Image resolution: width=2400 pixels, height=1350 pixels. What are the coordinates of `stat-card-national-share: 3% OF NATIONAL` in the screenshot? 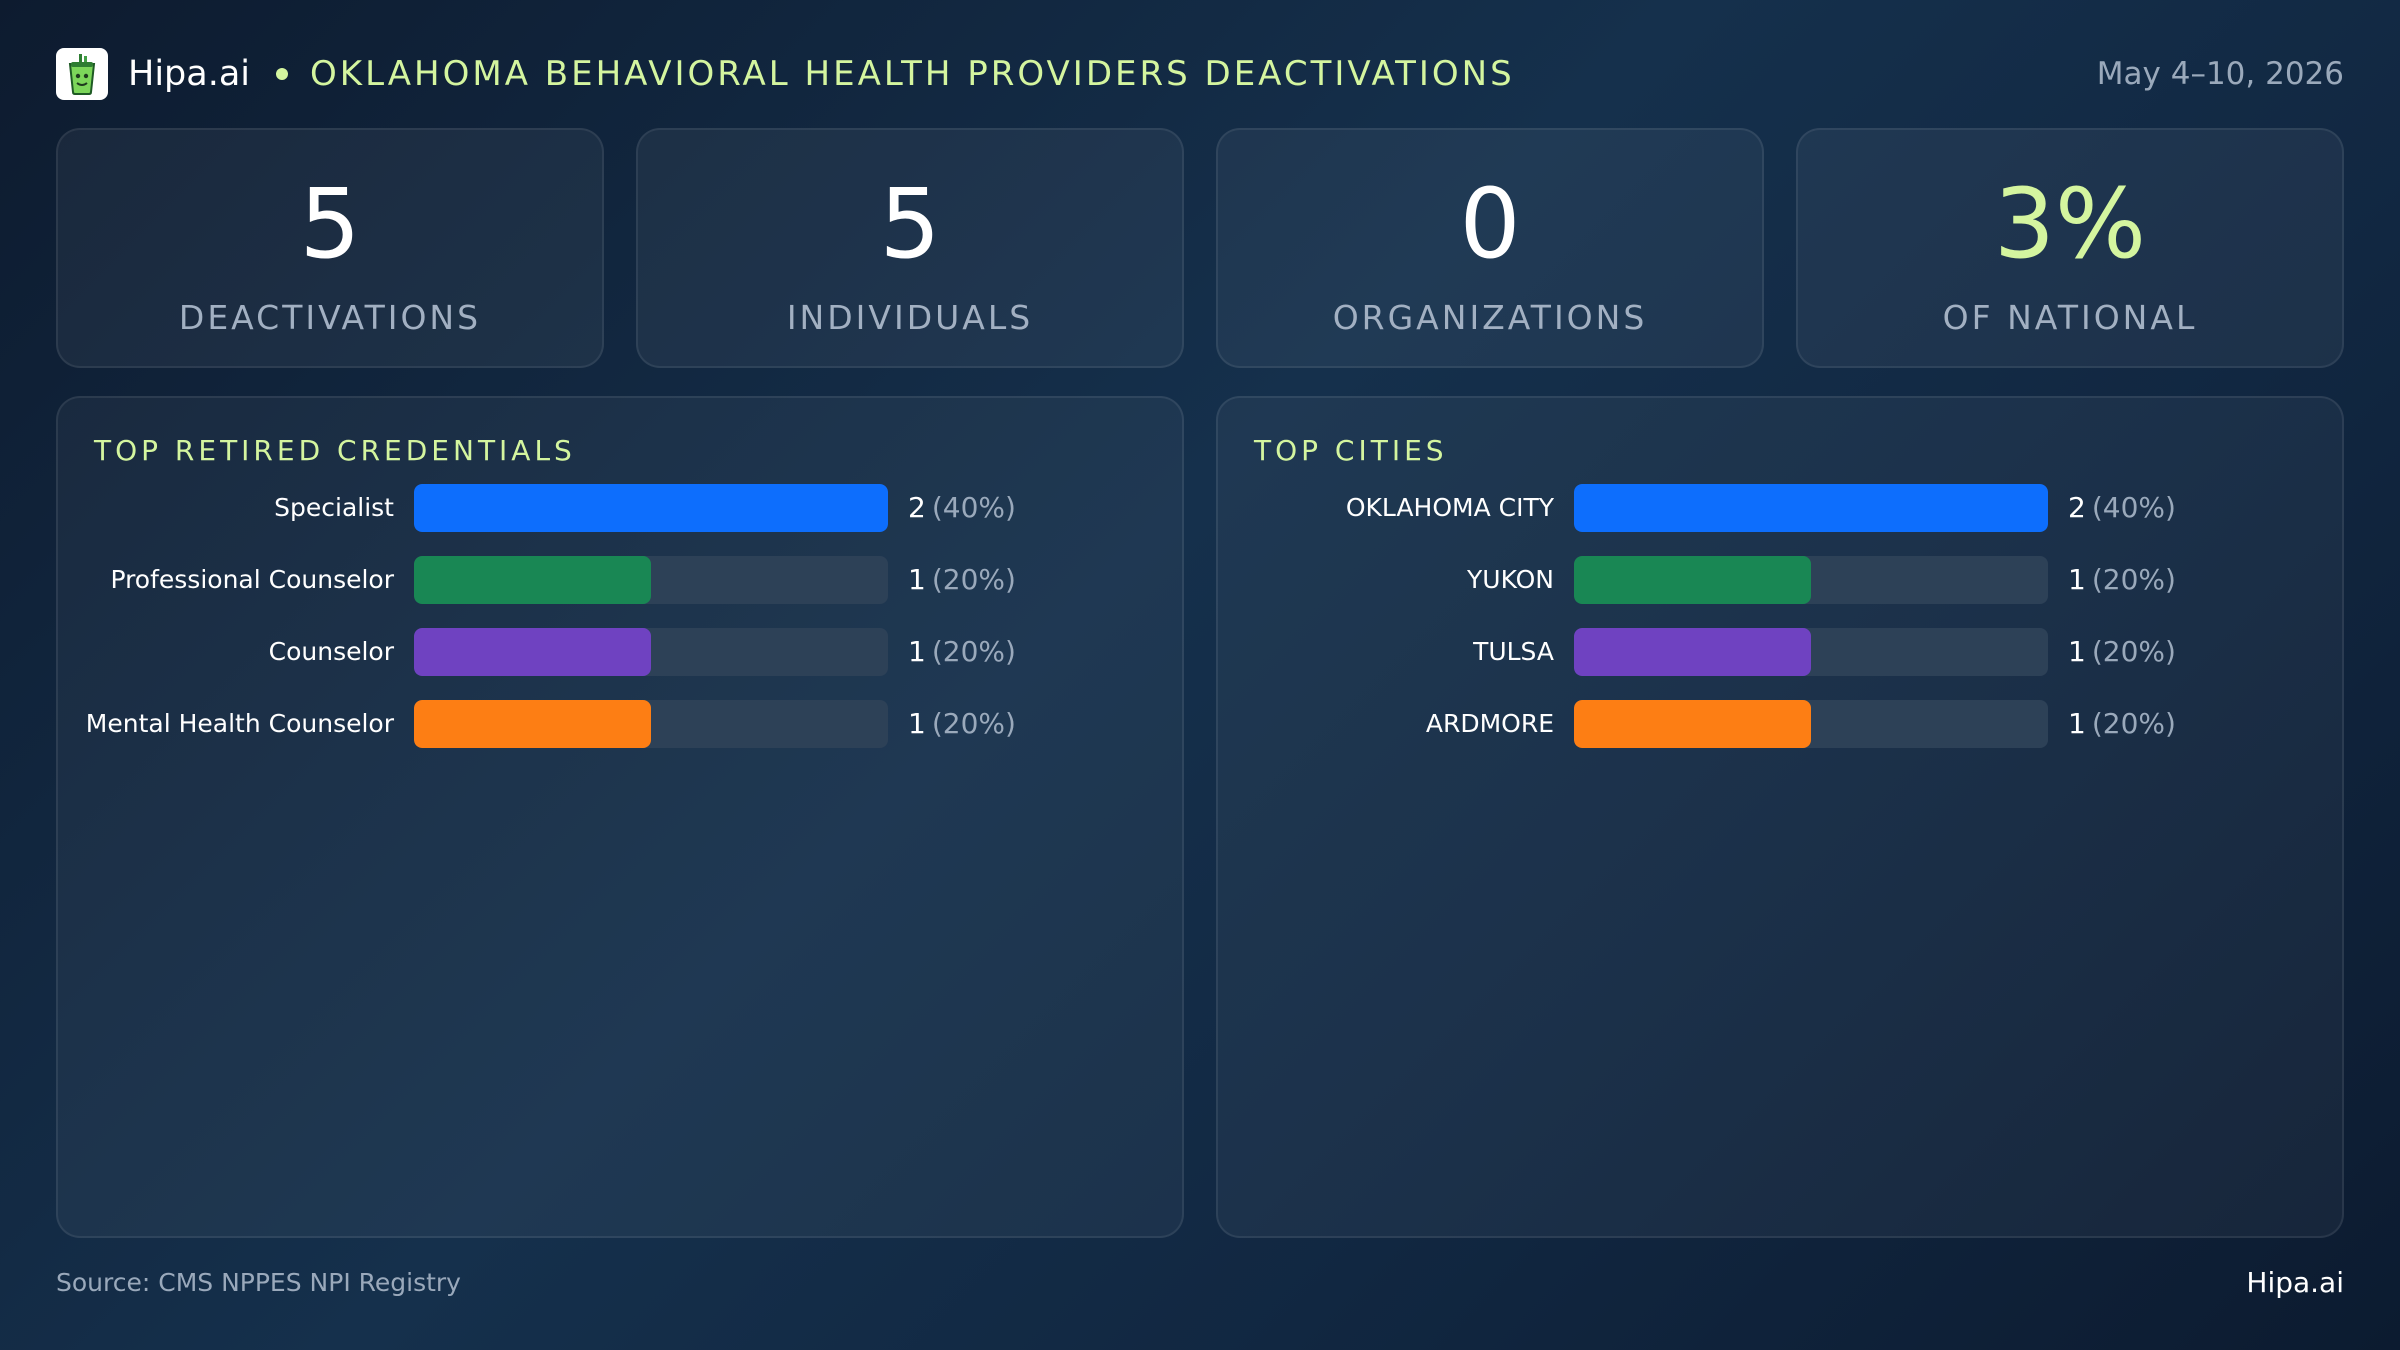 It's located at (2070, 248).